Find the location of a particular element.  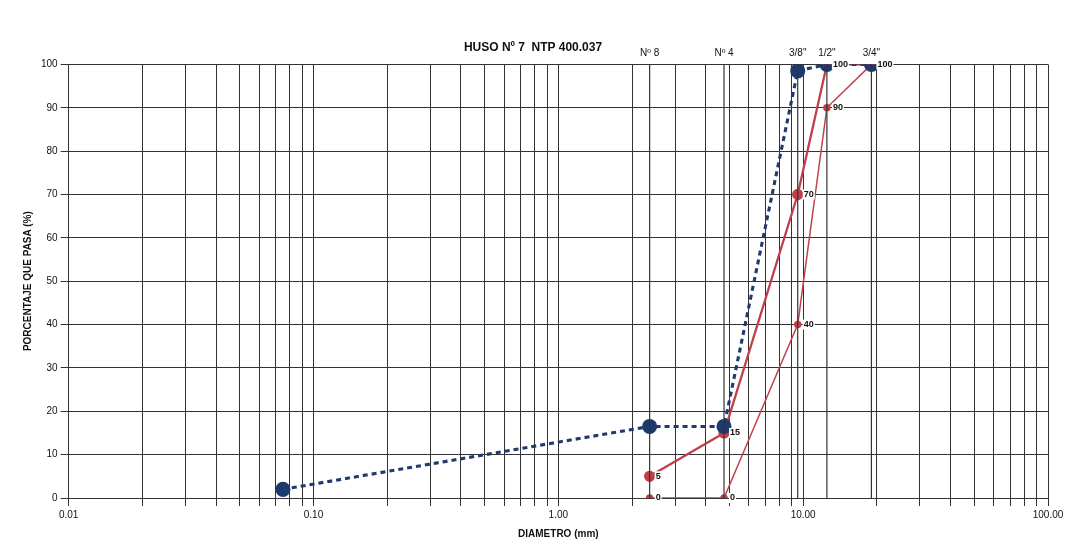

y-axis-title: PORCENTAJE QUE PASA (%) is located at coordinates (27, 281).